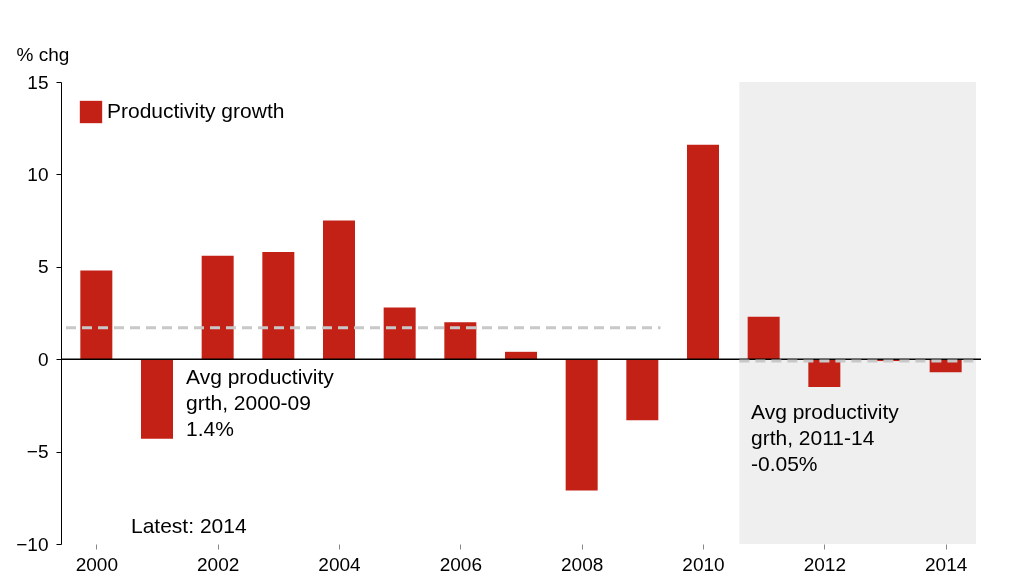  I want to click on y-axis-title: % chg, so click(43, 54).